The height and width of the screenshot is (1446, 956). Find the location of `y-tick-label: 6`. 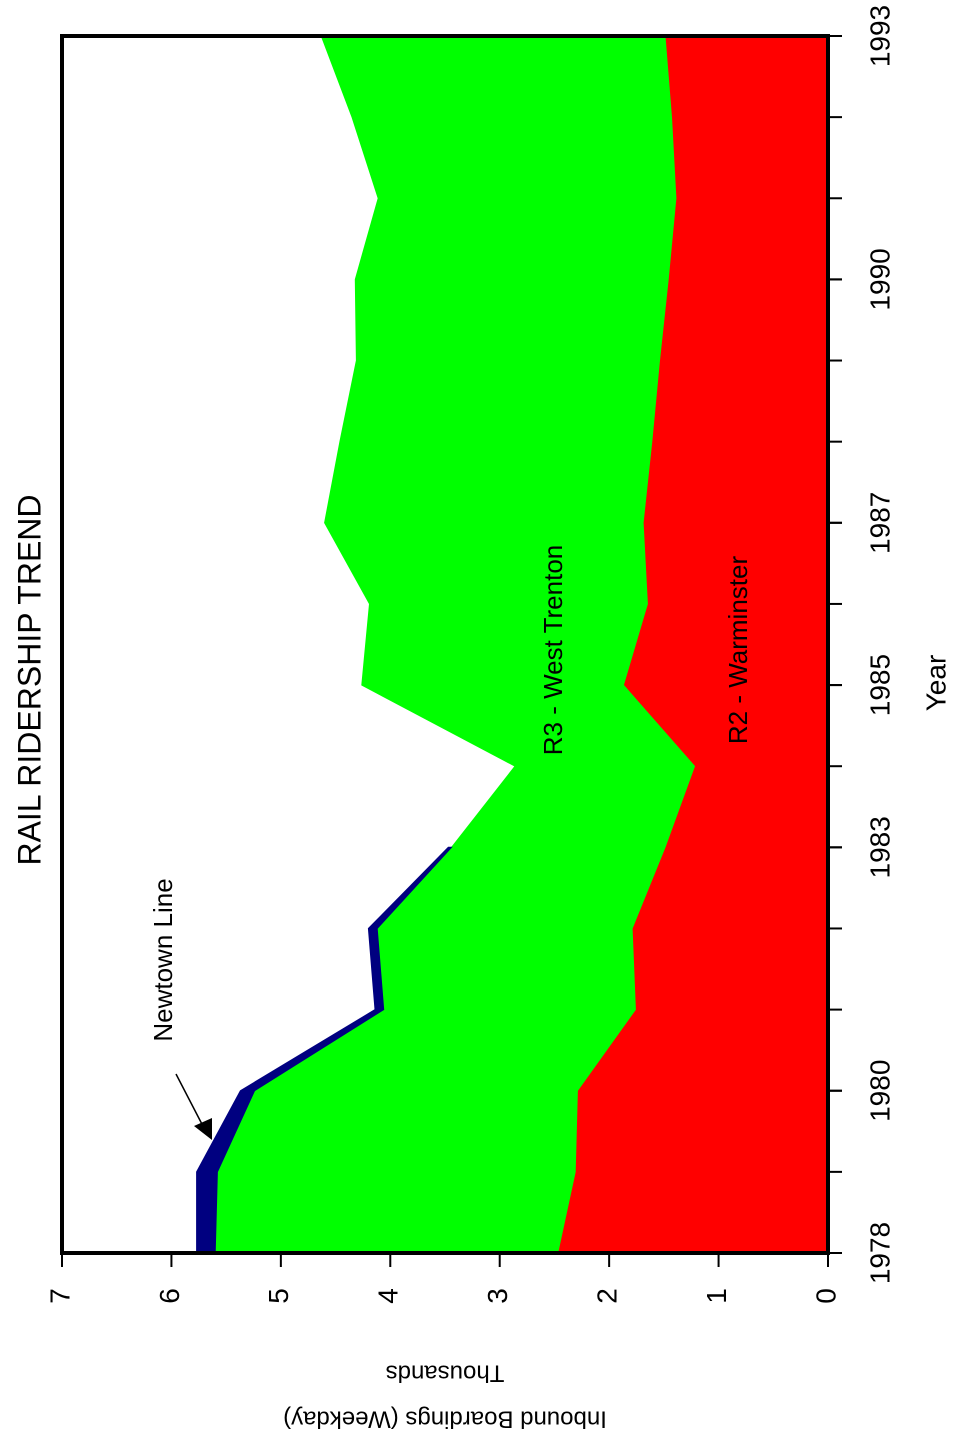

y-tick-label: 6 is located at coordinates (169, 1296).